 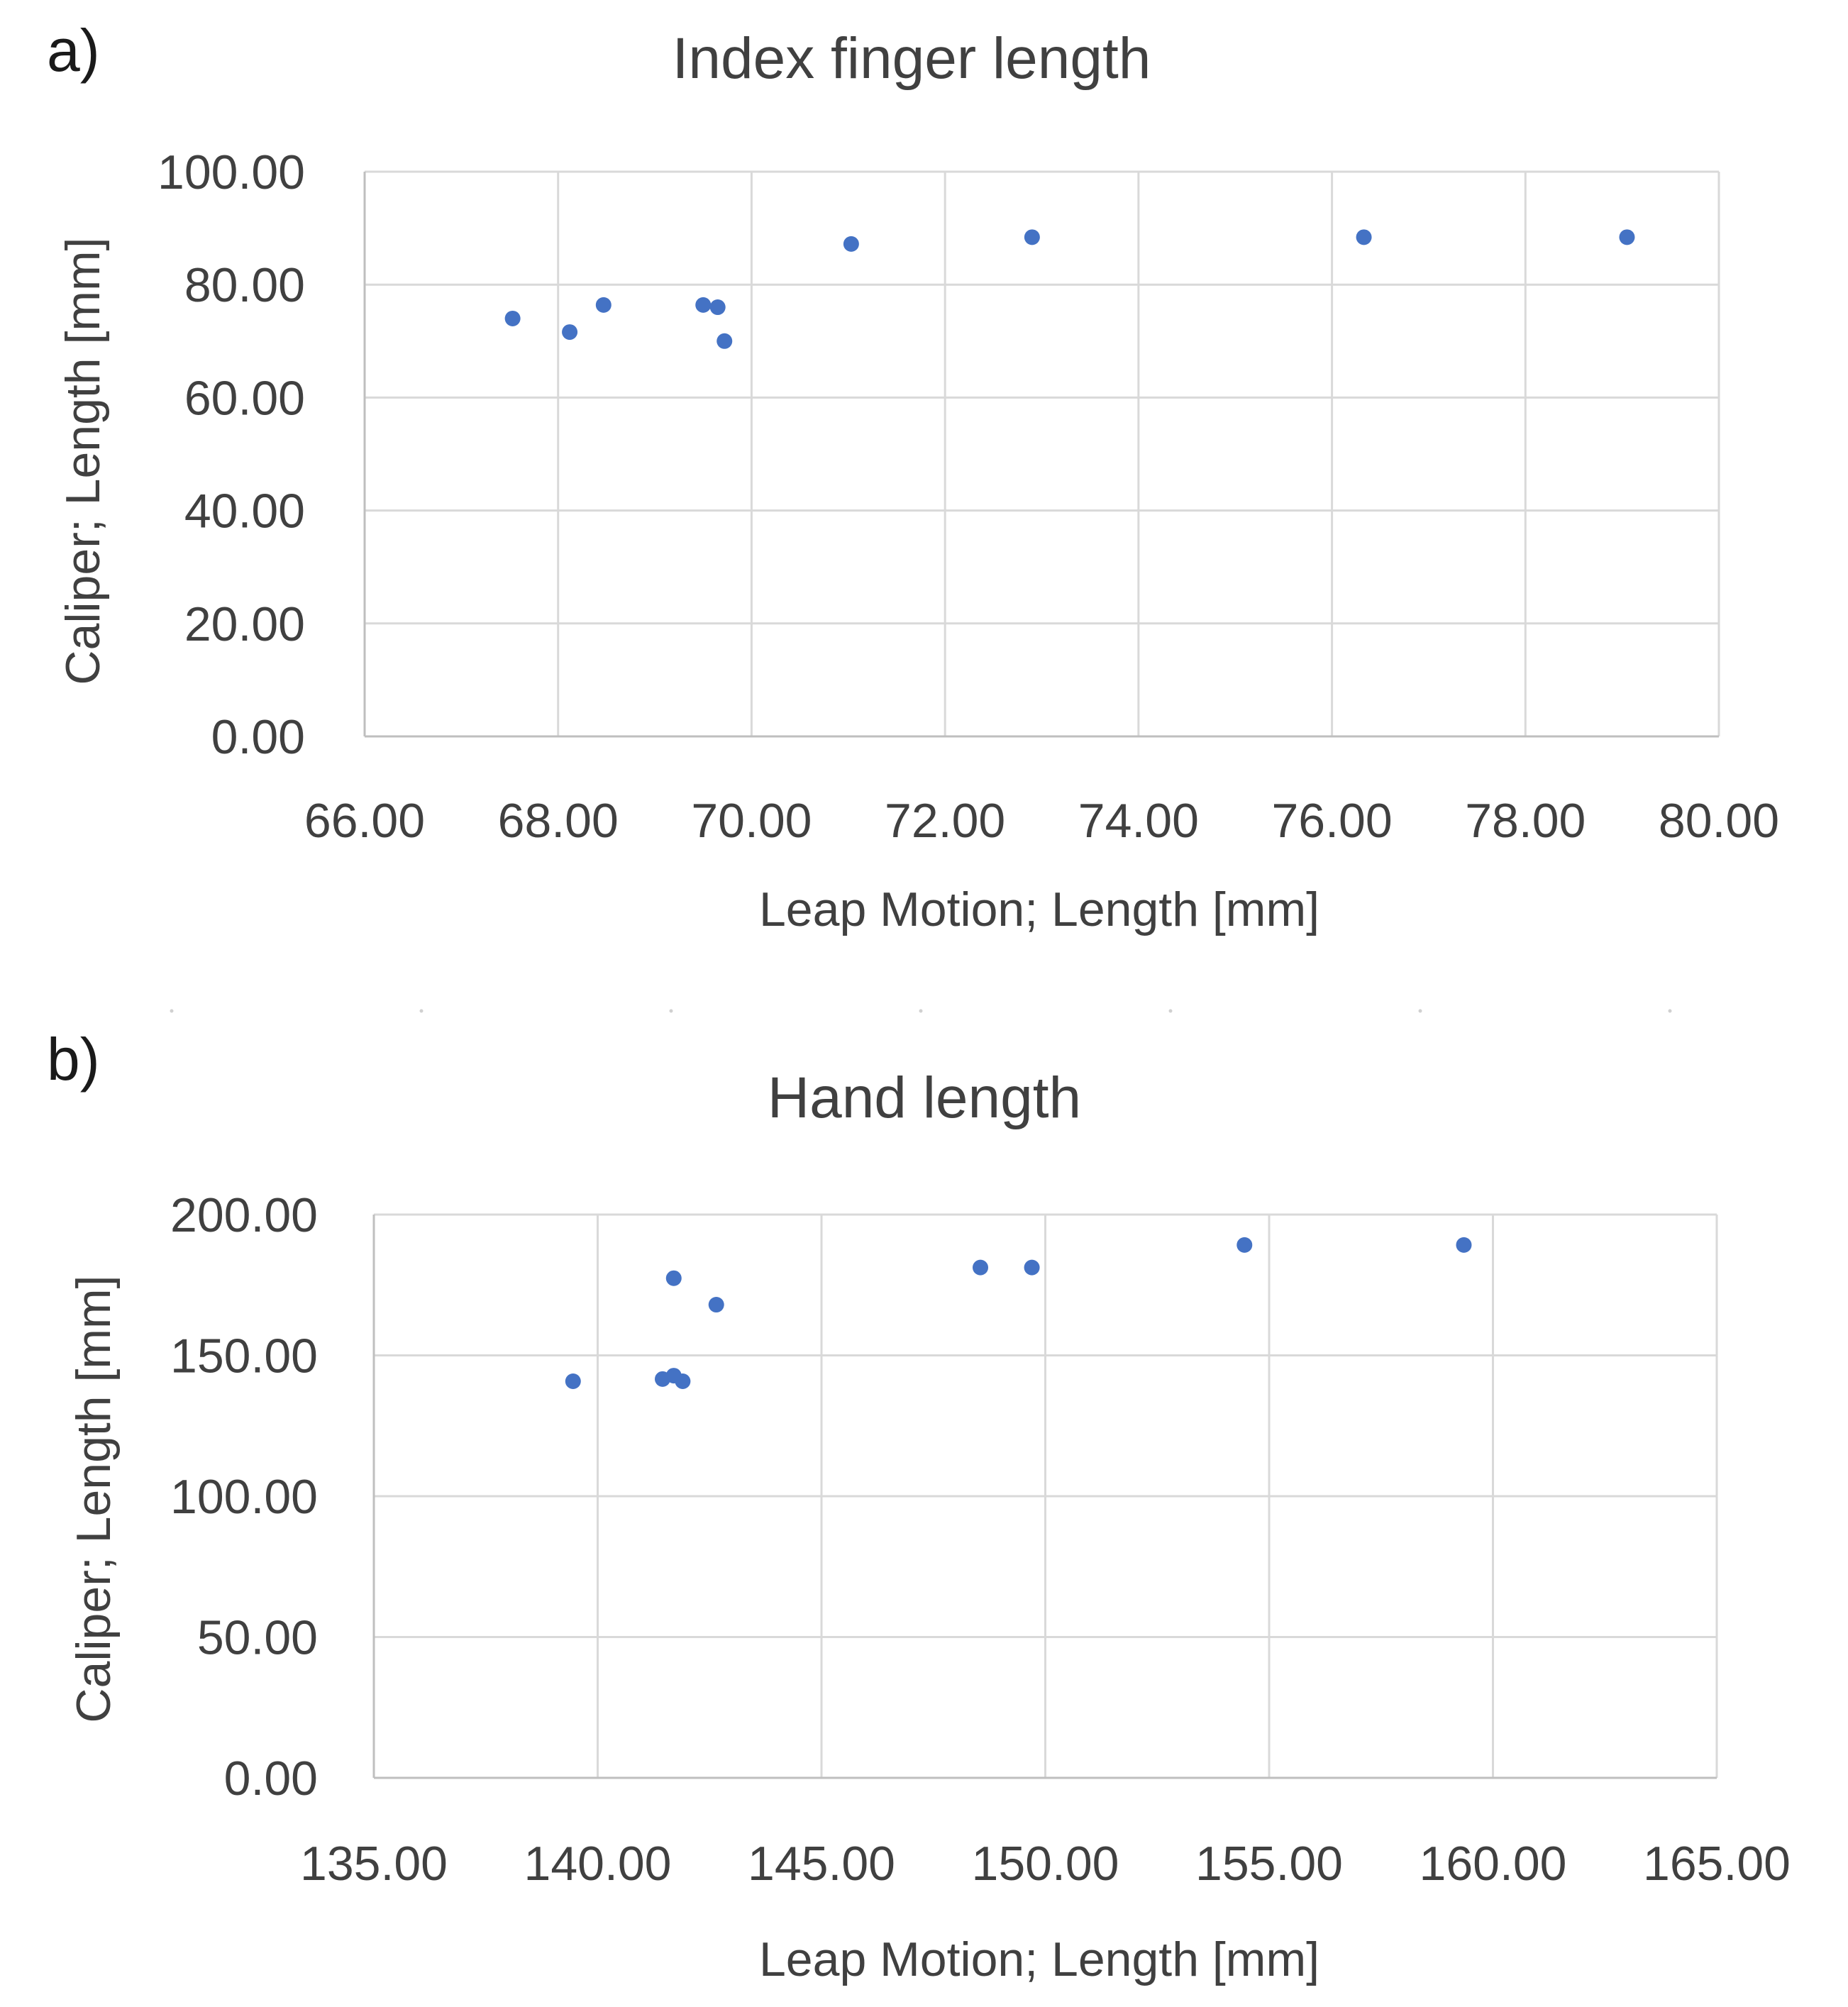 I want to click on x-tick-label: 74.00, so click(x=1138, y=821).